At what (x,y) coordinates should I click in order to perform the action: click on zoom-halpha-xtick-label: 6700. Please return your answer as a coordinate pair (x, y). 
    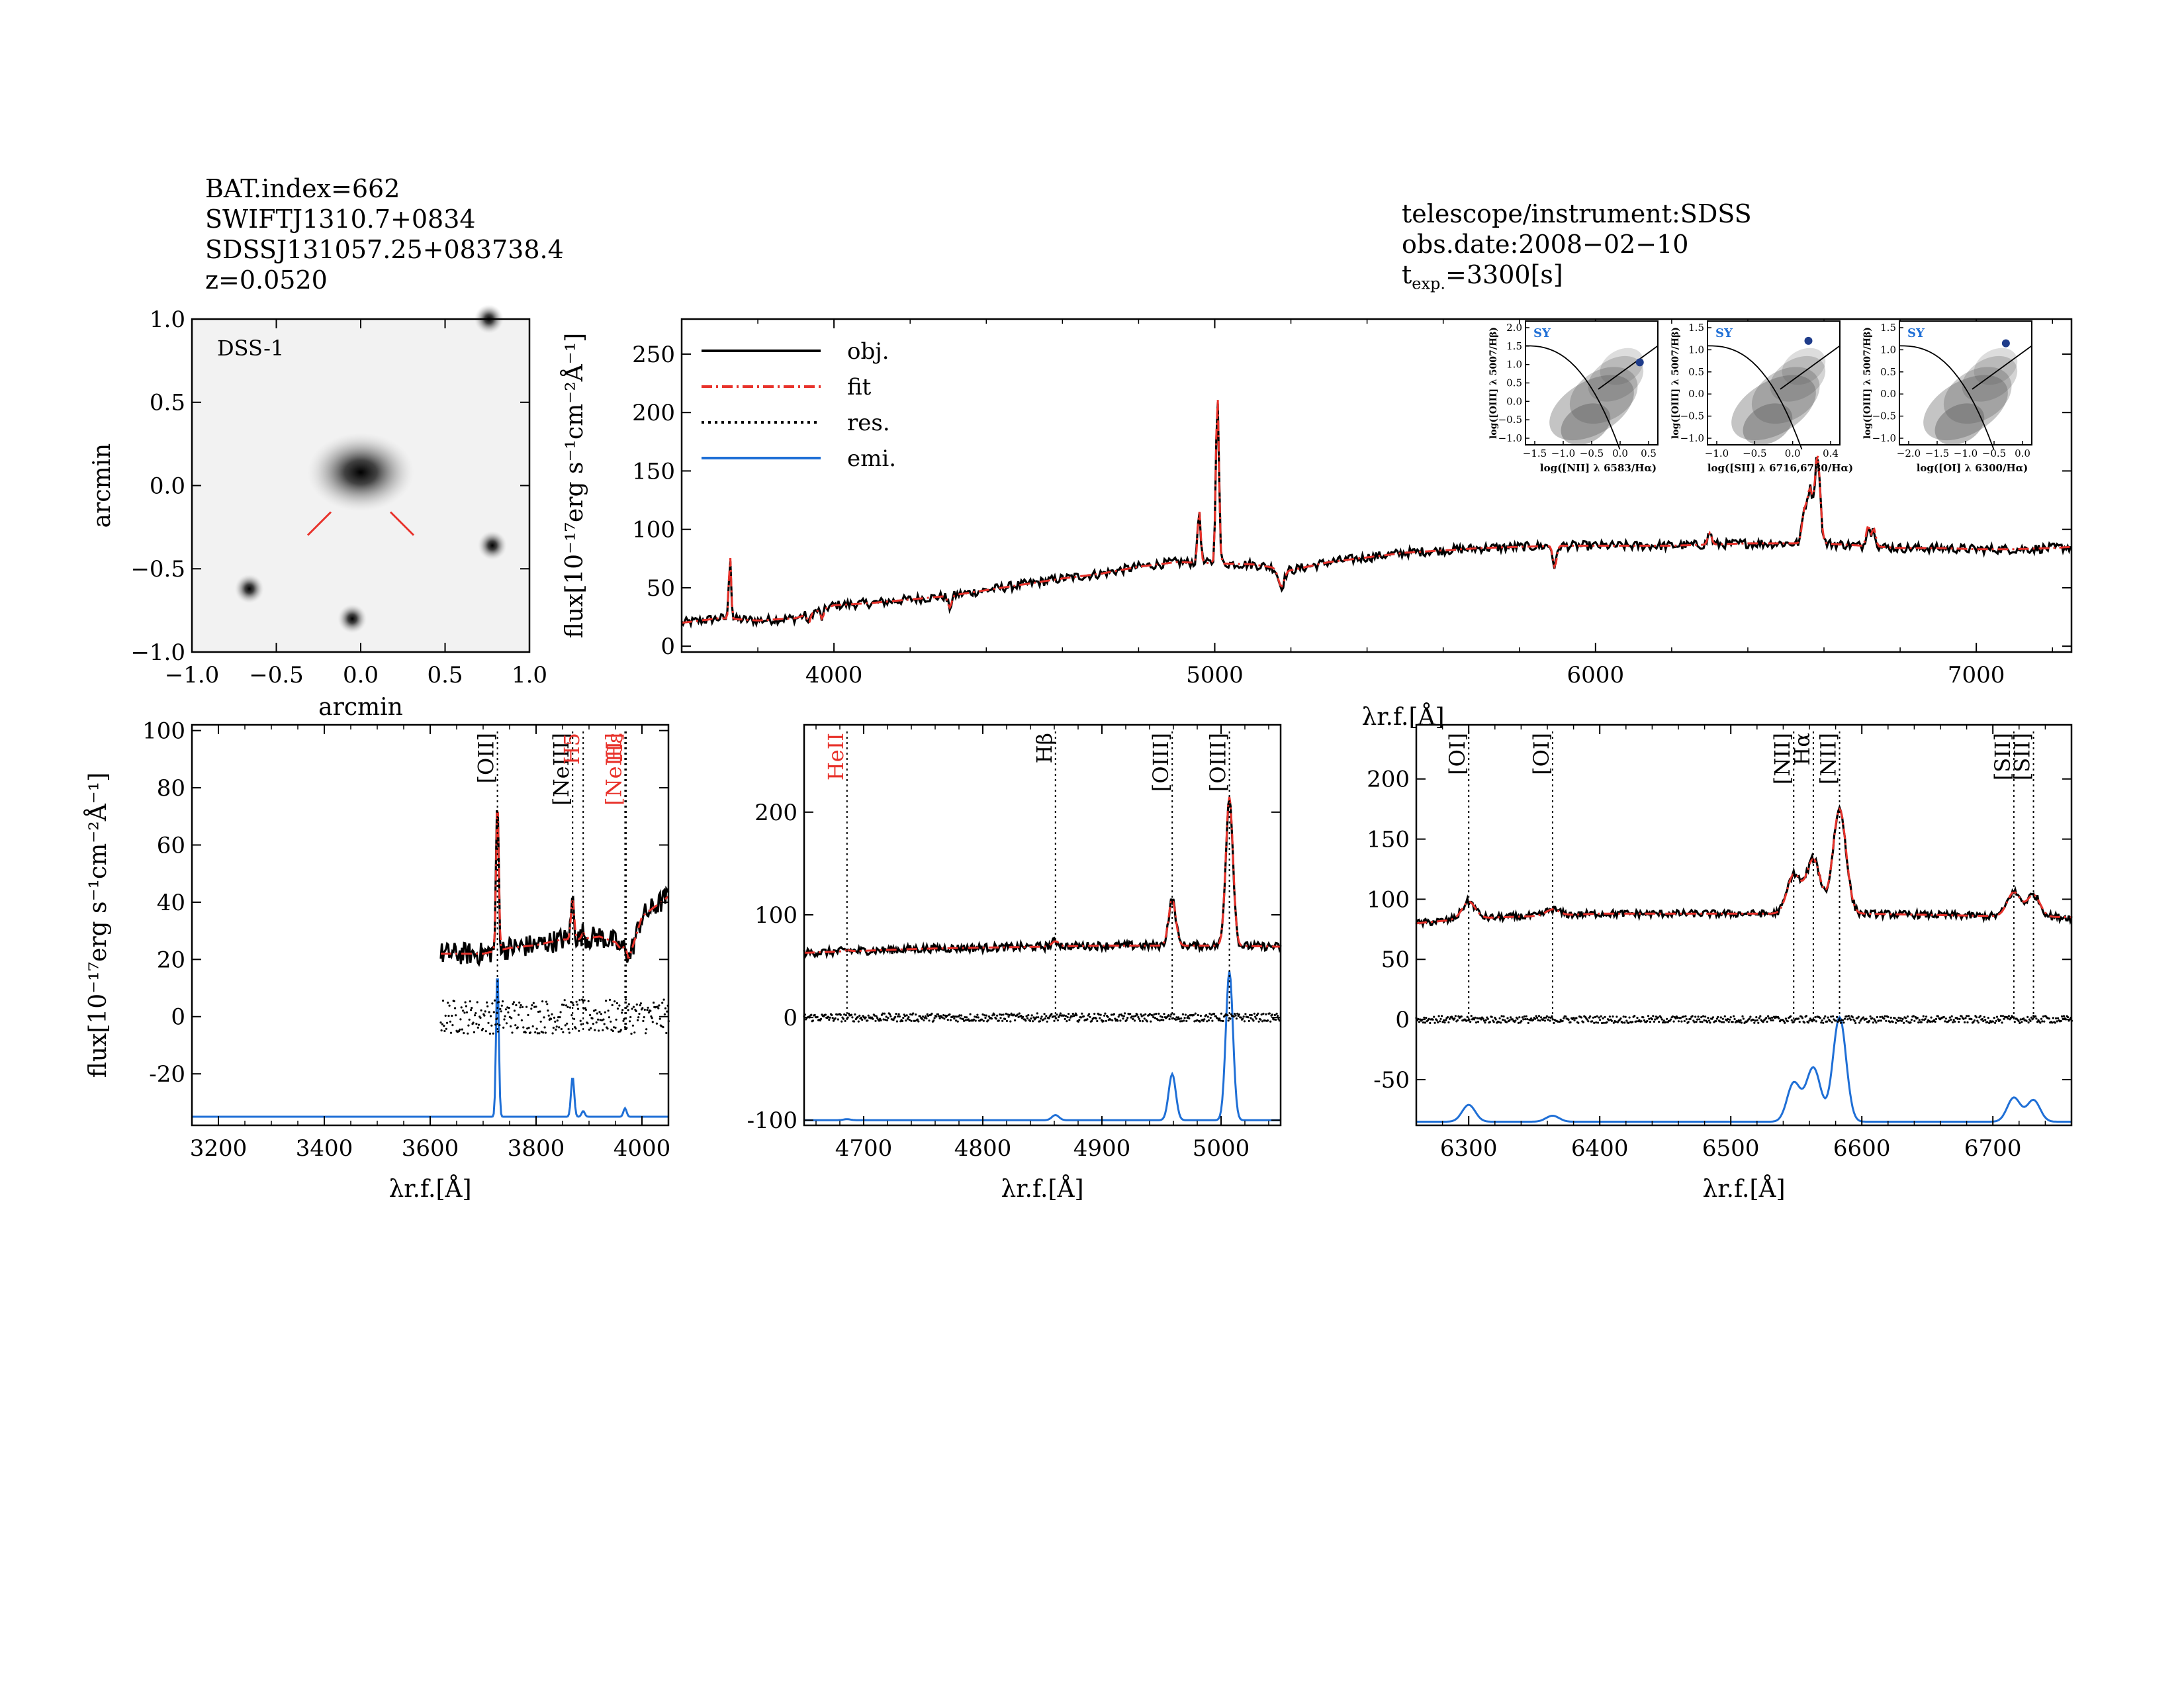
    Looking at the image, I should click on (1993, 1148).